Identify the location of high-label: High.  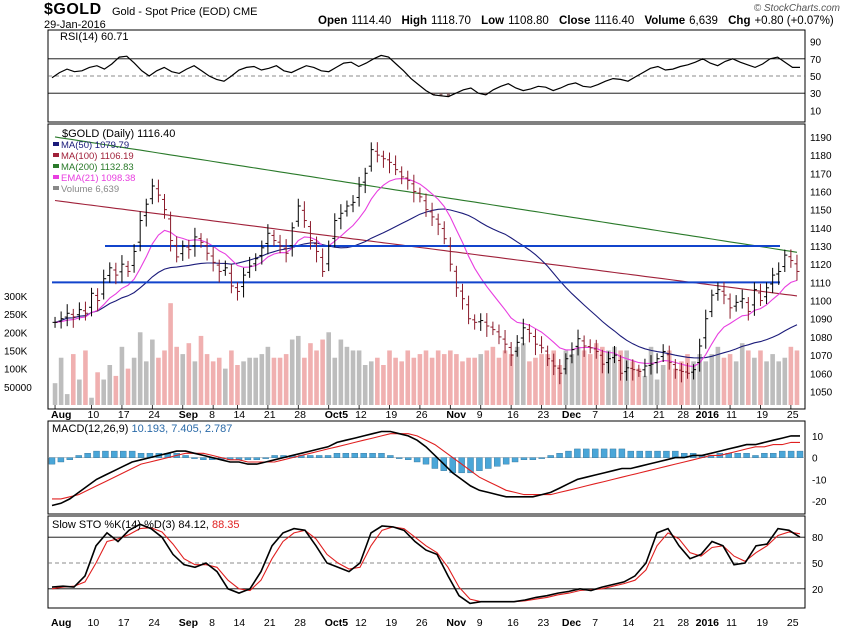
(414, 21).